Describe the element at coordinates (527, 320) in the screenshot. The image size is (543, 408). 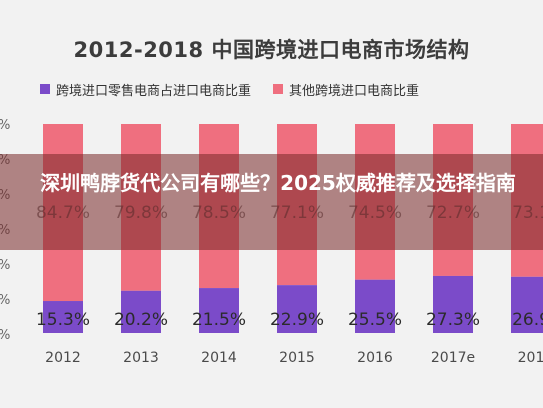
I see `data-label-retail: 26.9` at that location.